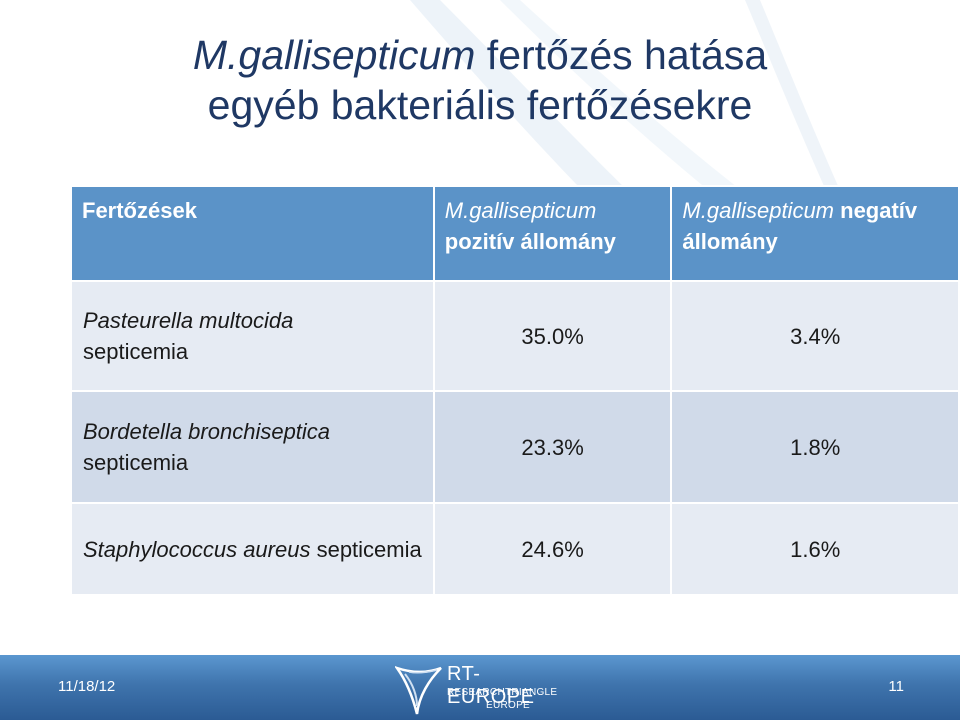  Describe the element at coordinates (491, 685) in the screenshot. I see `logo-text-main: RT-EUROPE` at that location.